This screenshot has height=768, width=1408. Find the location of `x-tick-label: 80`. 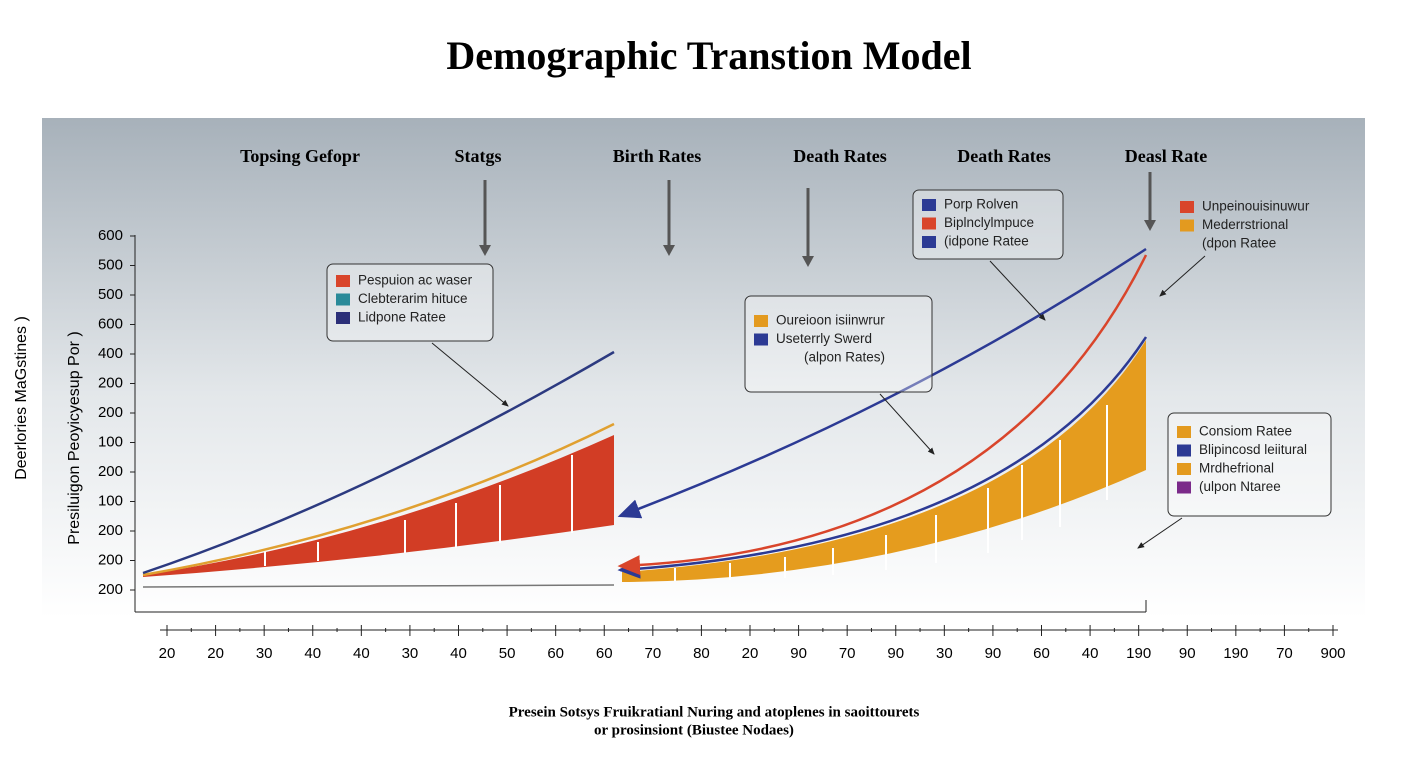

x-tick-label: 80 is located at coordinates (701, 653).